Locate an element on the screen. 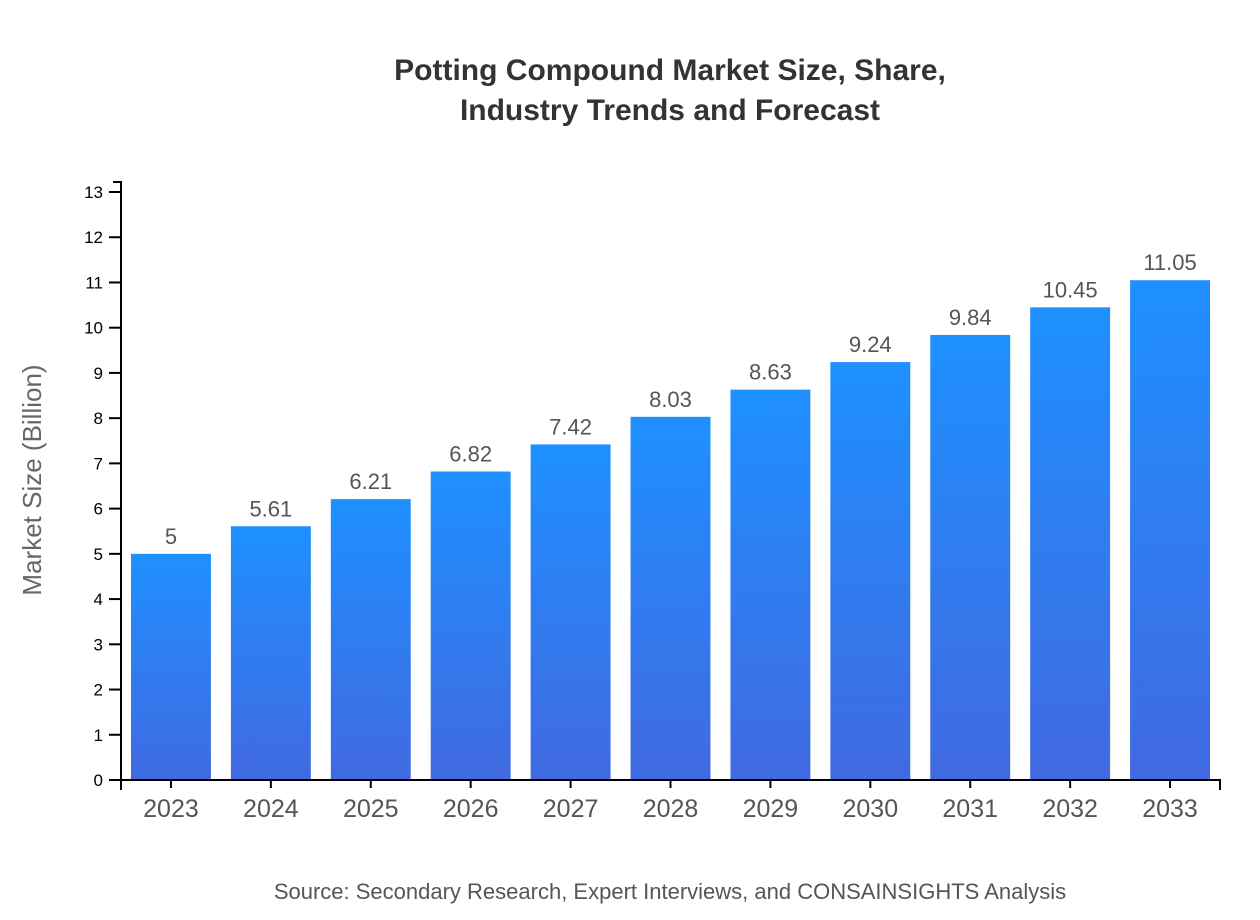 The width and height of the screenshot is (1260, 920). bar-2031 is located at coordinates (970, 557).